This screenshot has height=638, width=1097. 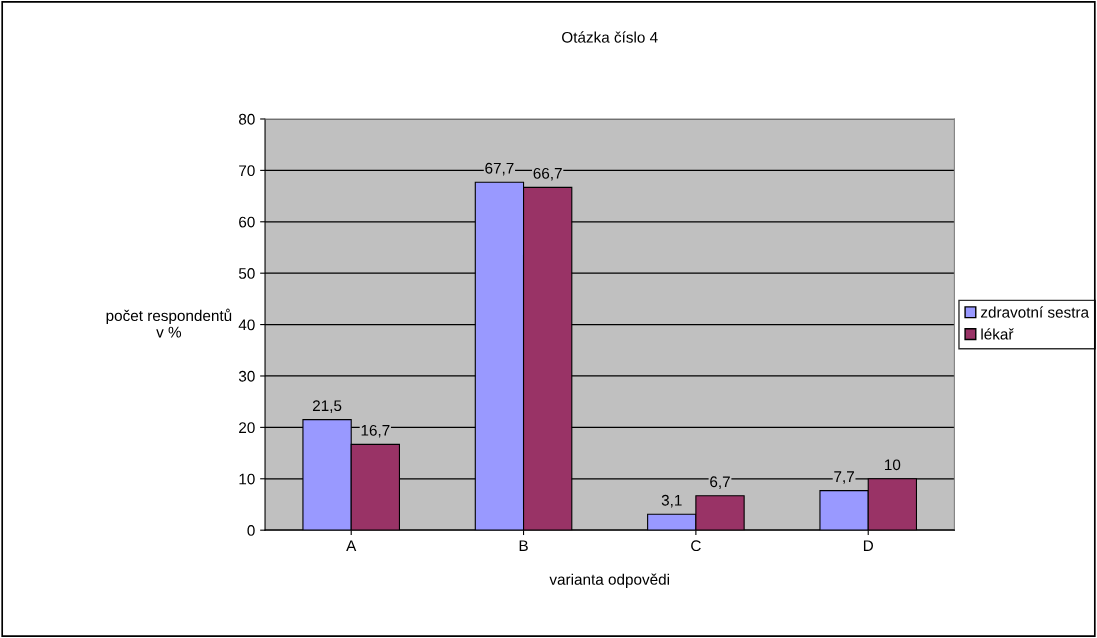 I want to click on x-tick-label: A, so click(x=351, y=545).